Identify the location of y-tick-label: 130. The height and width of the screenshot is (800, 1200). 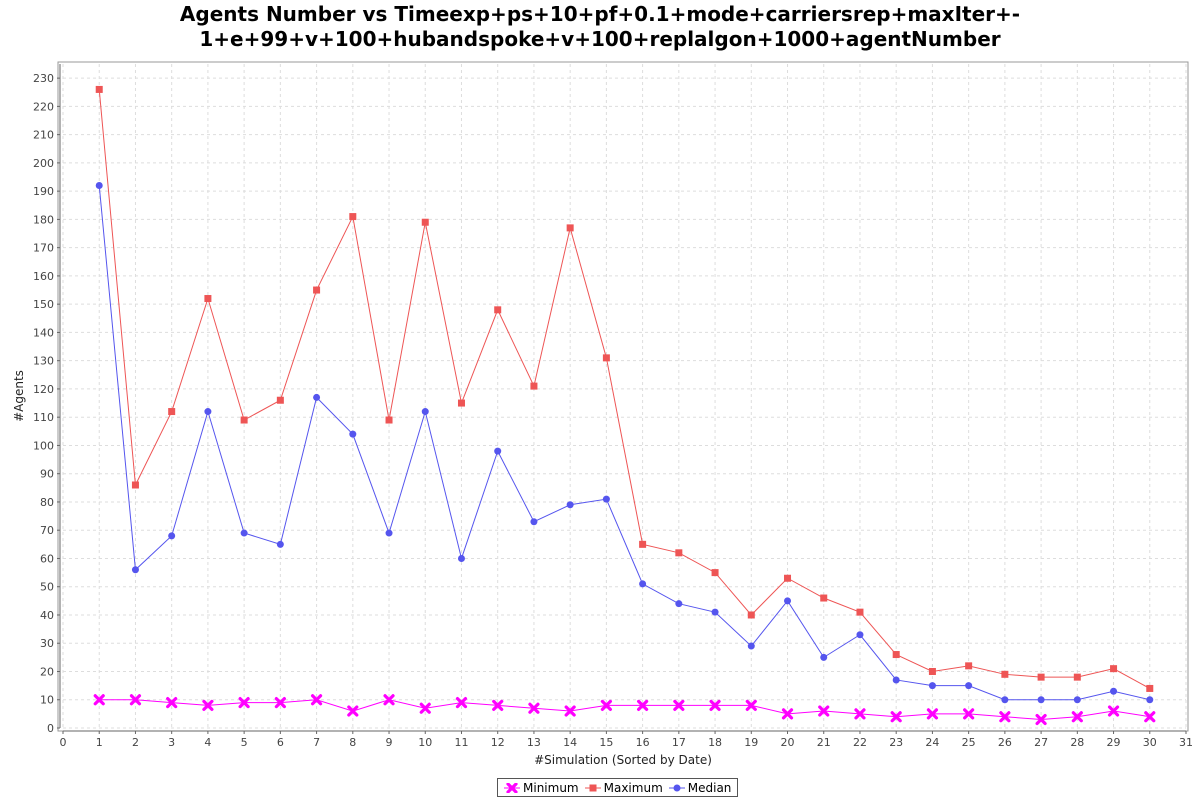
(43, 361).